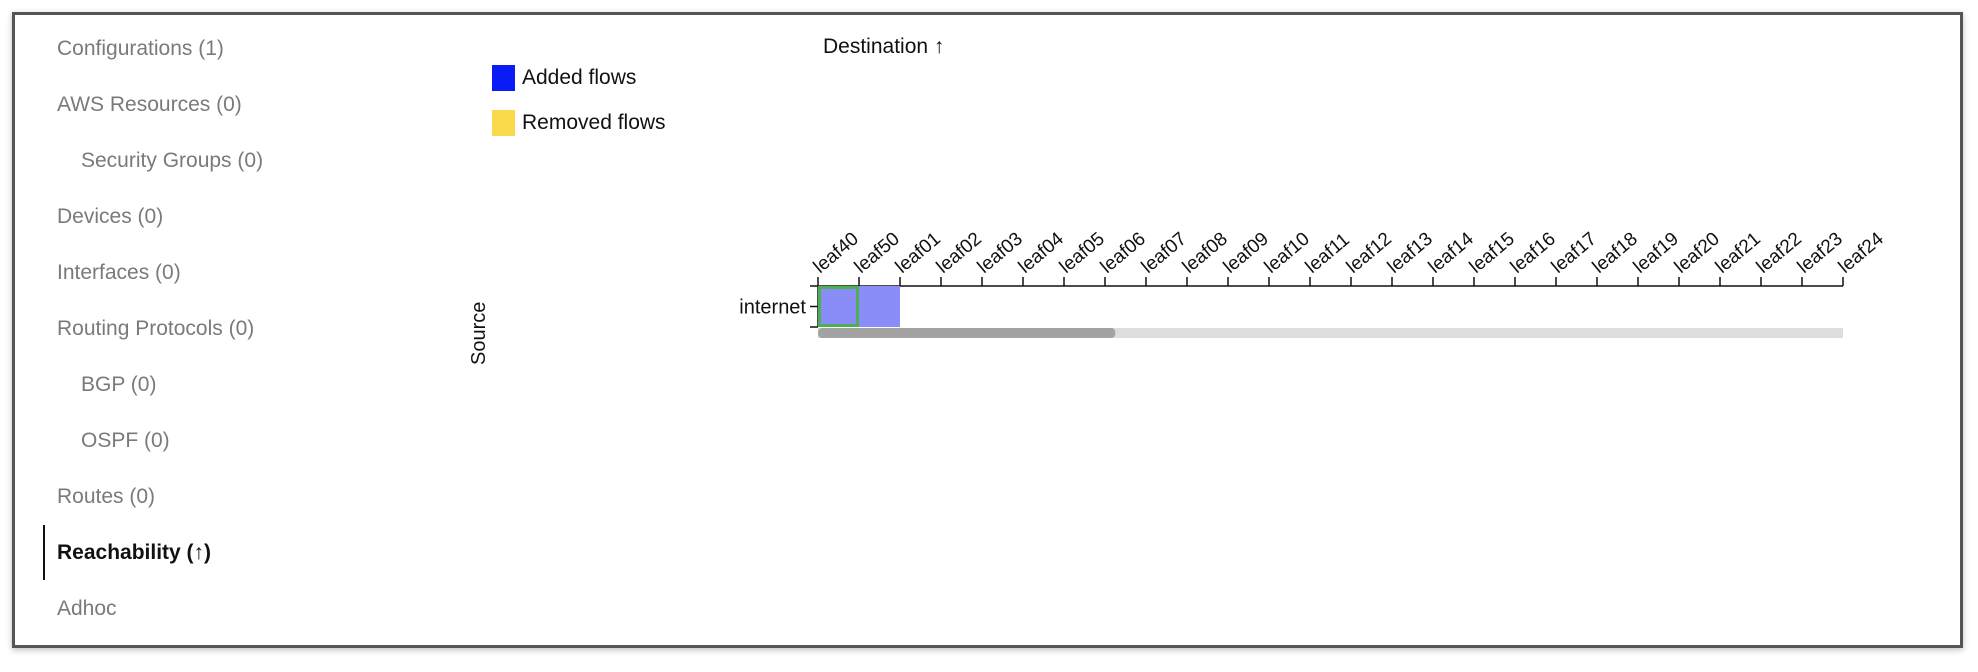 This screenshot has height=672, width=1978. What do you see at coordinates (1410, 252) in the screenshot?
I see `x-tick-label: leaf13` at bounding box center [1410, 252].